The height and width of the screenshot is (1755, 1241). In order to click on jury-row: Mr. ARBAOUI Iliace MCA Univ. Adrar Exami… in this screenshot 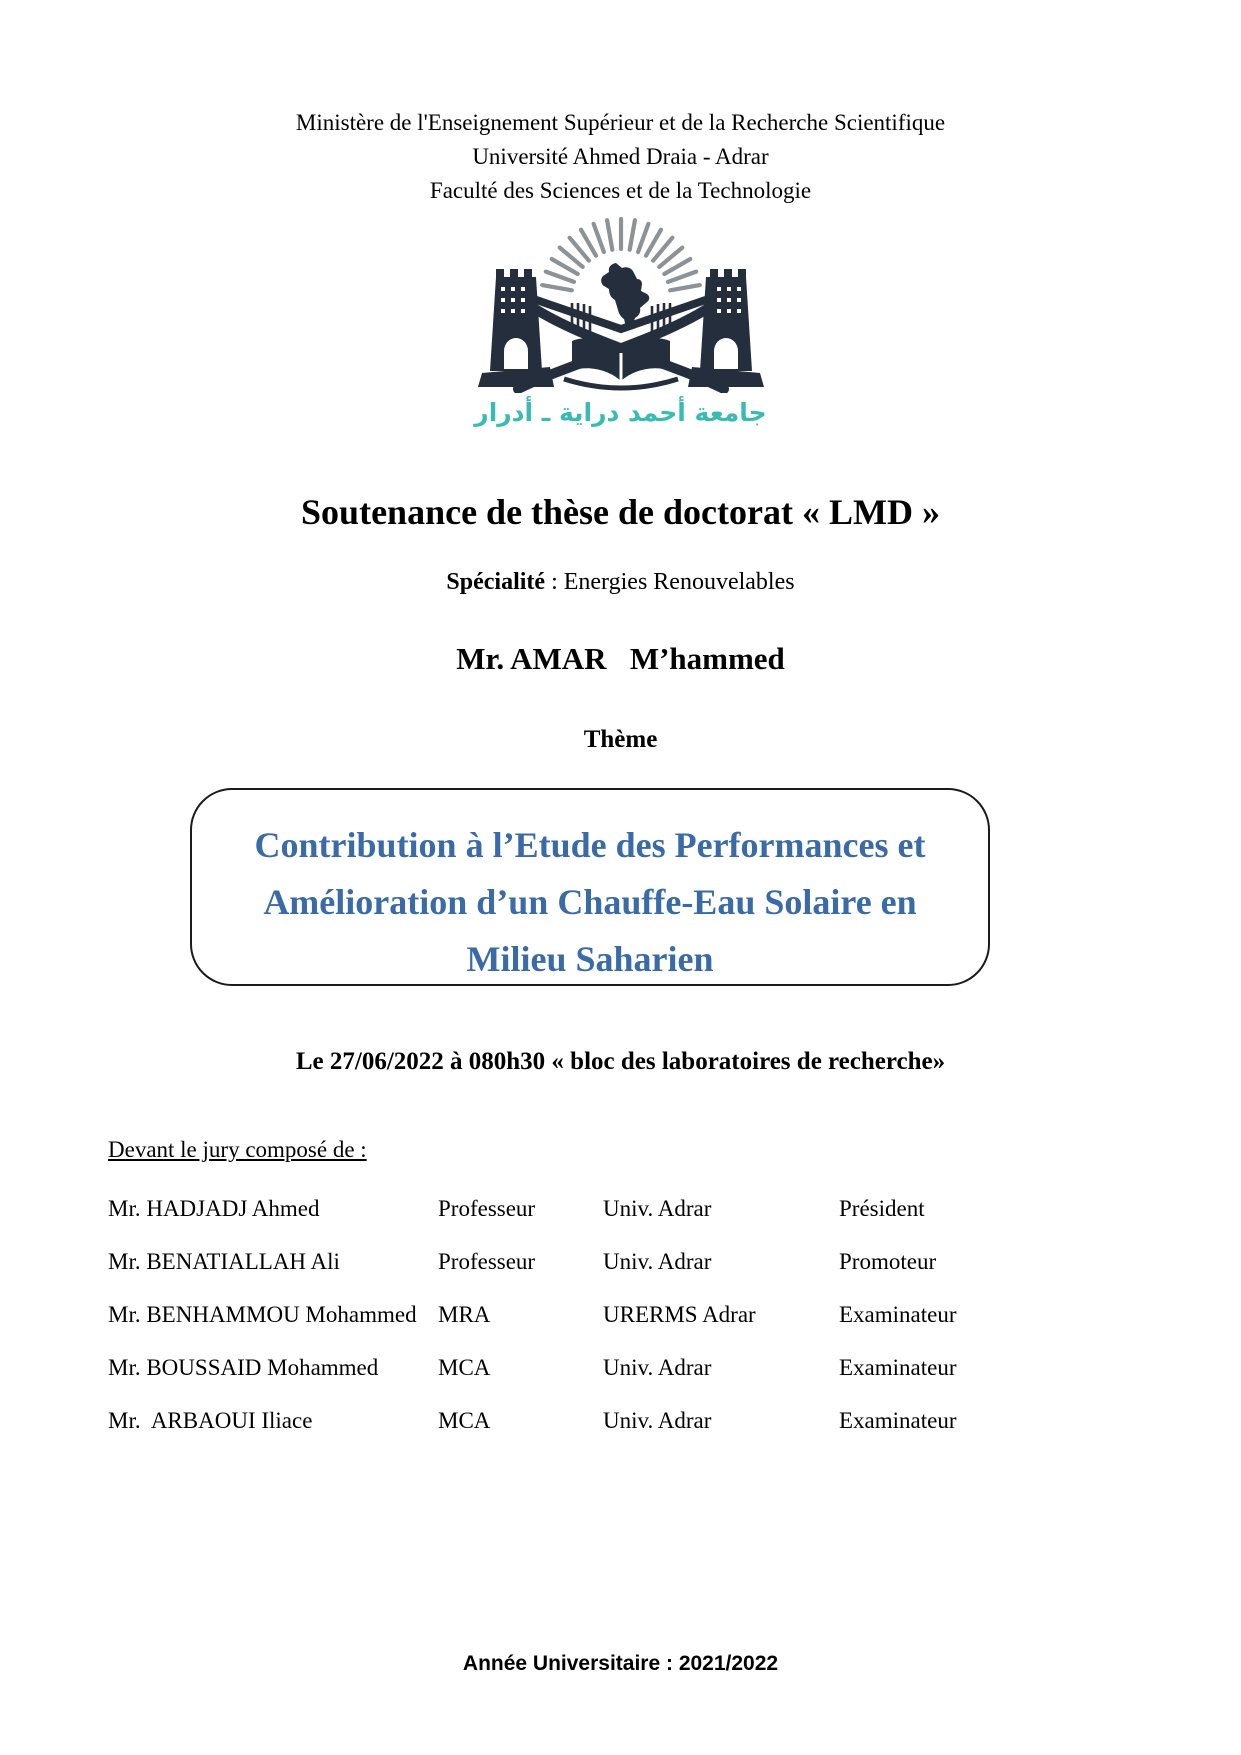, I will do `click(649, 1420)`.